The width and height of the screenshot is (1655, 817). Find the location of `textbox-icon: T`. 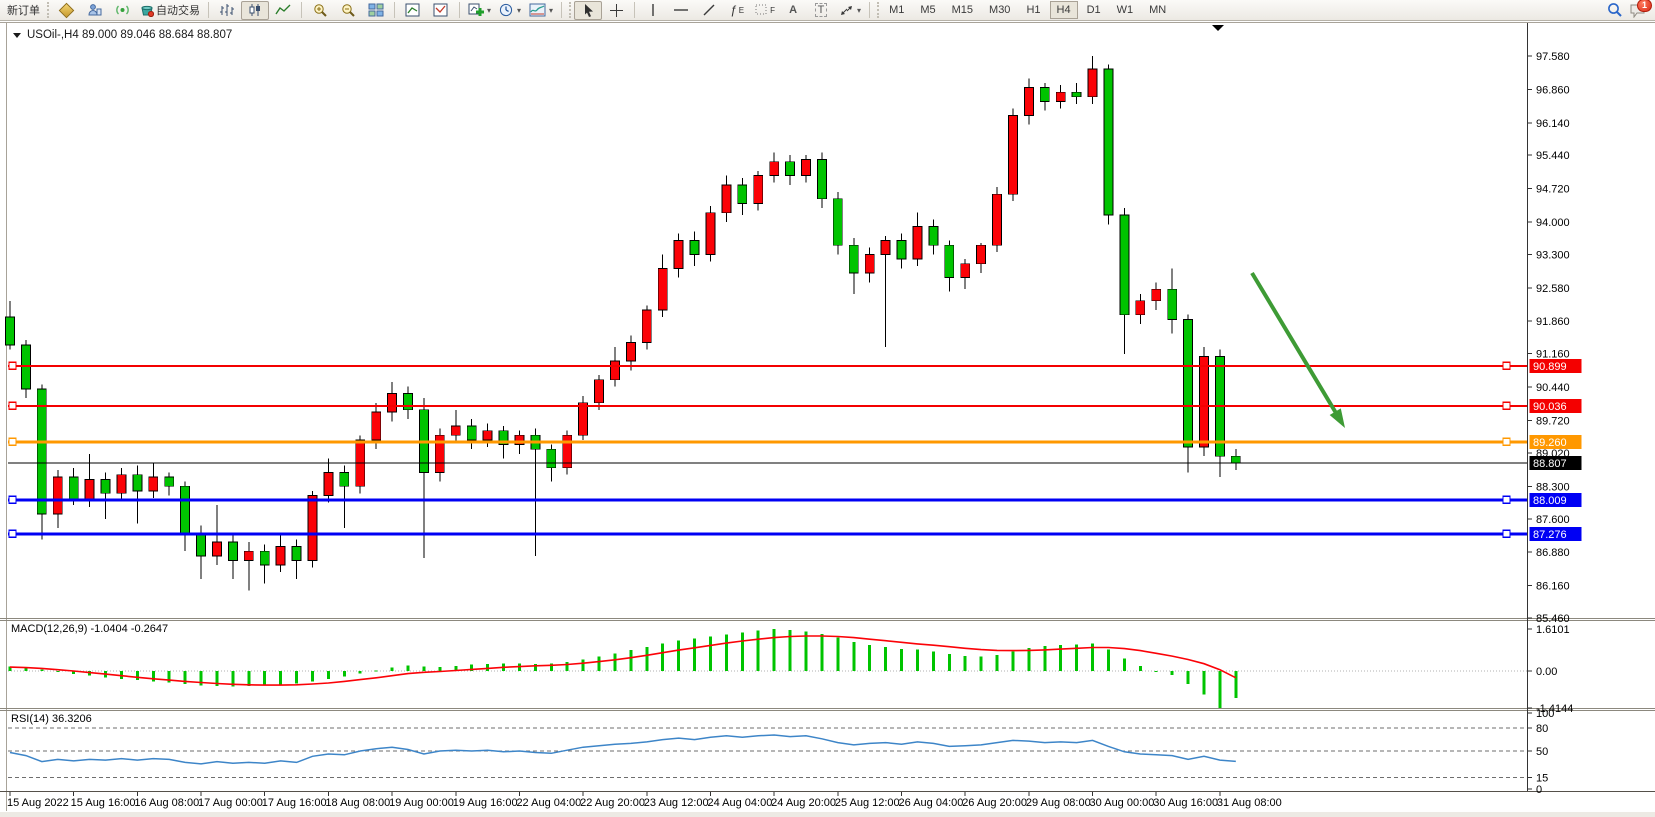

textbox-icon: T is located at coordinates (821, 10).